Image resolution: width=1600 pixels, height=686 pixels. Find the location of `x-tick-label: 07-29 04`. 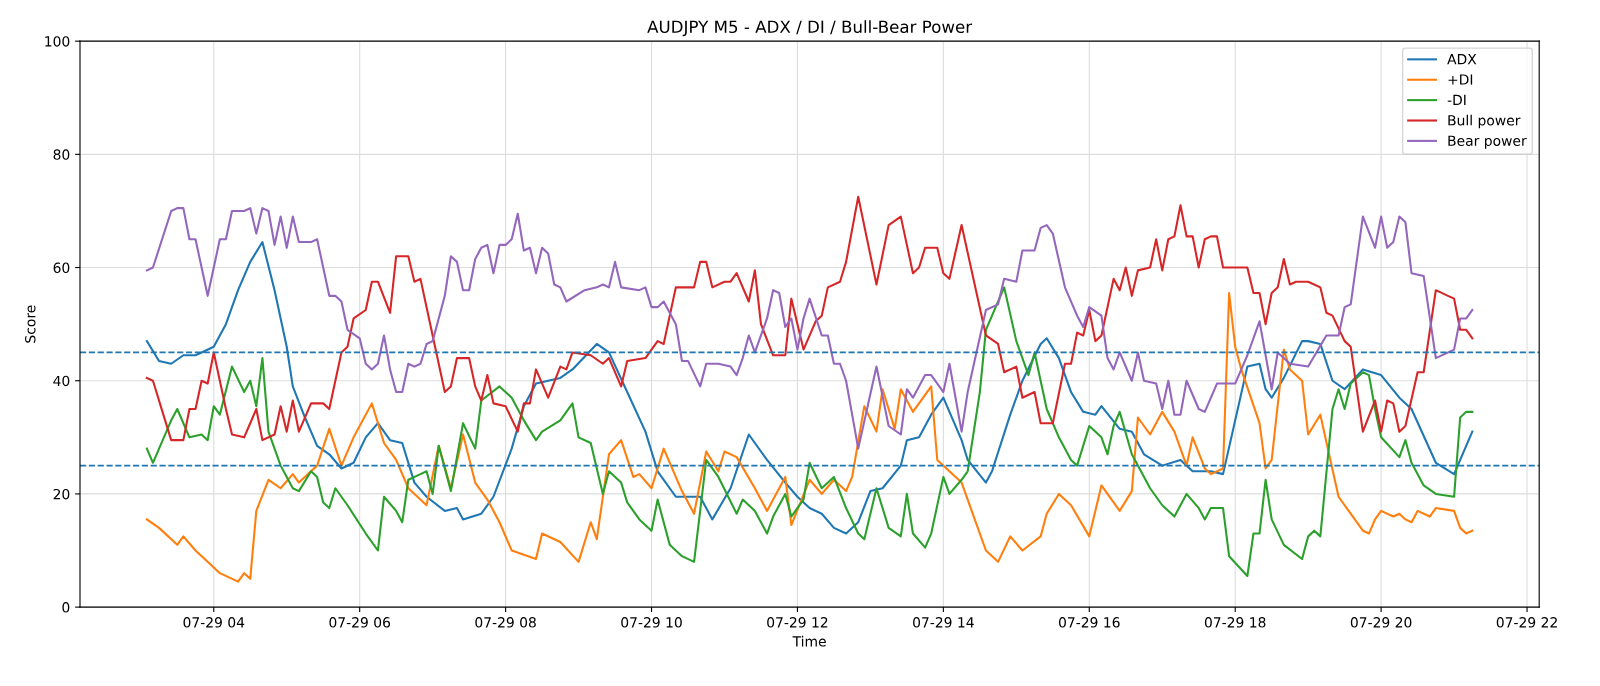

x-tick-label: 07-29 04 is located at coordinates (214, 622).